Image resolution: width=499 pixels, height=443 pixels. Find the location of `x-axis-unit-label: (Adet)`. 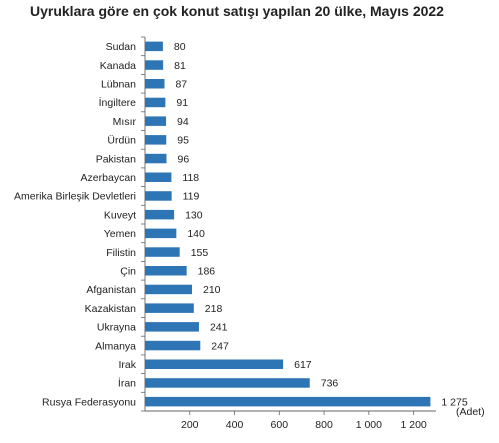

x-axis-unit-label: (Adet) is located at coordinates (470, 412).